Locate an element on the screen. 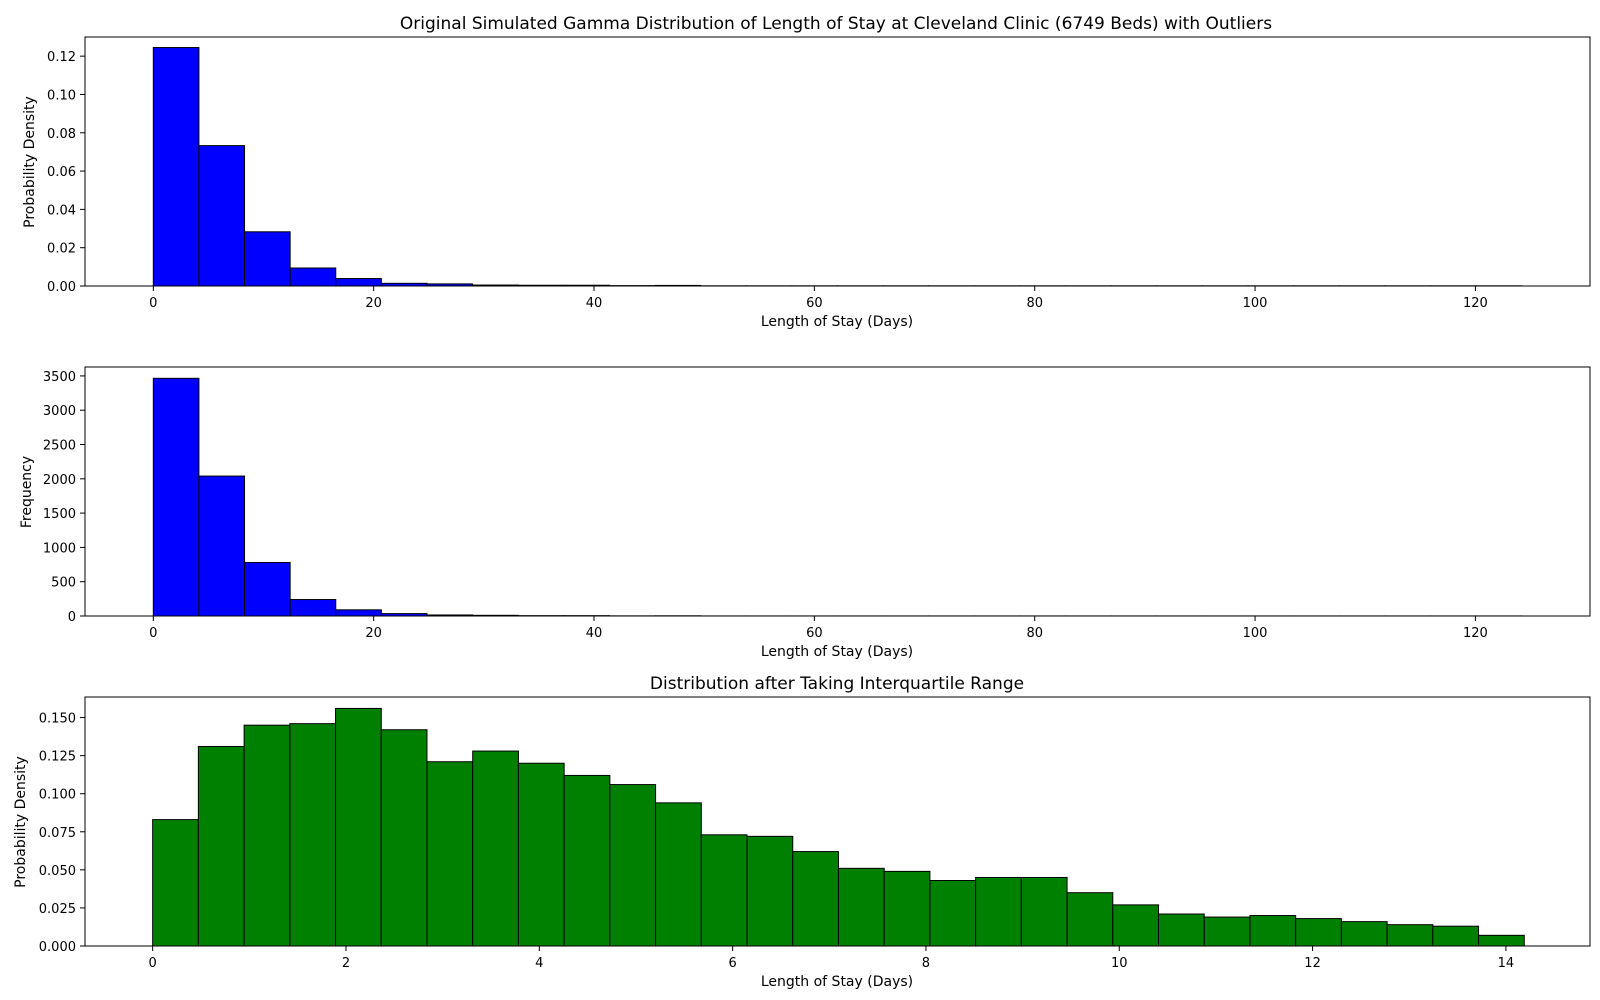 This screenshot has height=1000, width=1600. y-tick-label: 3500 is located at coordinates (59, 377).